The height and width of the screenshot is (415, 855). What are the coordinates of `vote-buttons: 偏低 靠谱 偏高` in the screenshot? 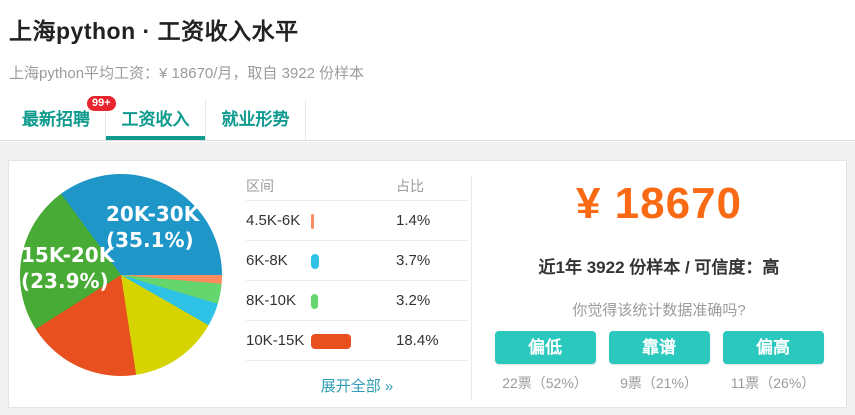 It's located at (659, 347).